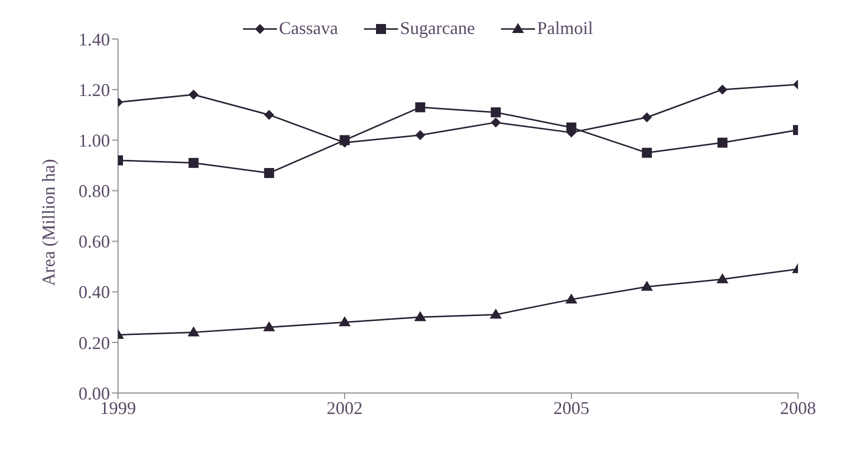  What do you see at coordinates (564, 28) in the screenshot?
I see `legend-label: Palmoil` at bounding box center [564, 28].